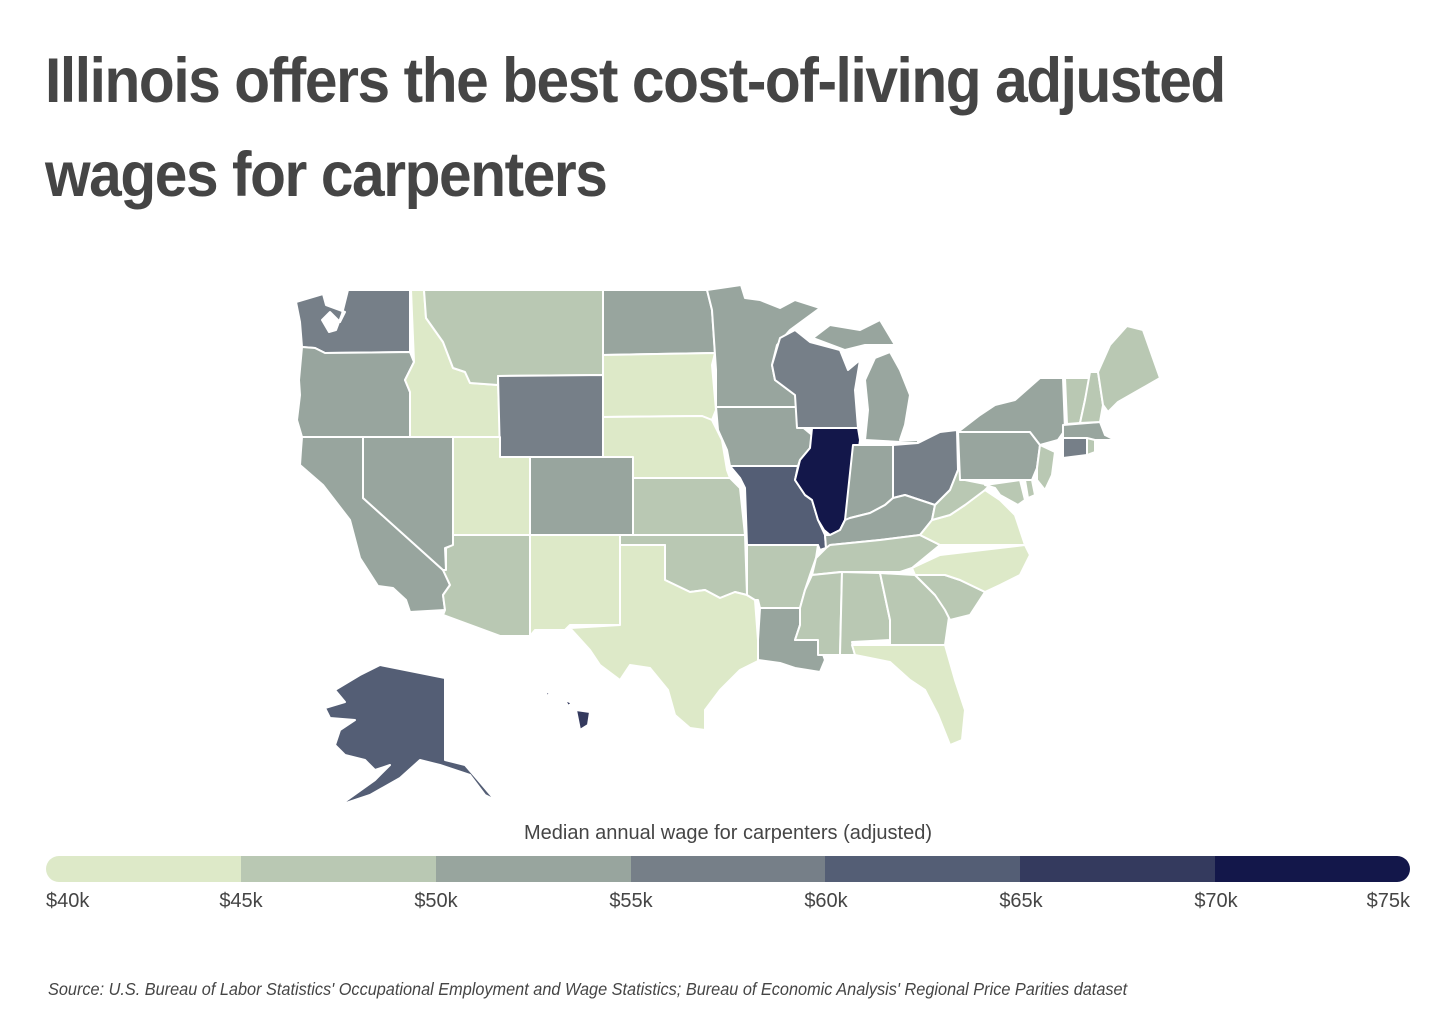 This screenshot has width=1450, height=1012. What do you see at coordinates (1388, 901) in the screenshot?
I see `legend-tick: $75k` at bounding box center [1388, 901].